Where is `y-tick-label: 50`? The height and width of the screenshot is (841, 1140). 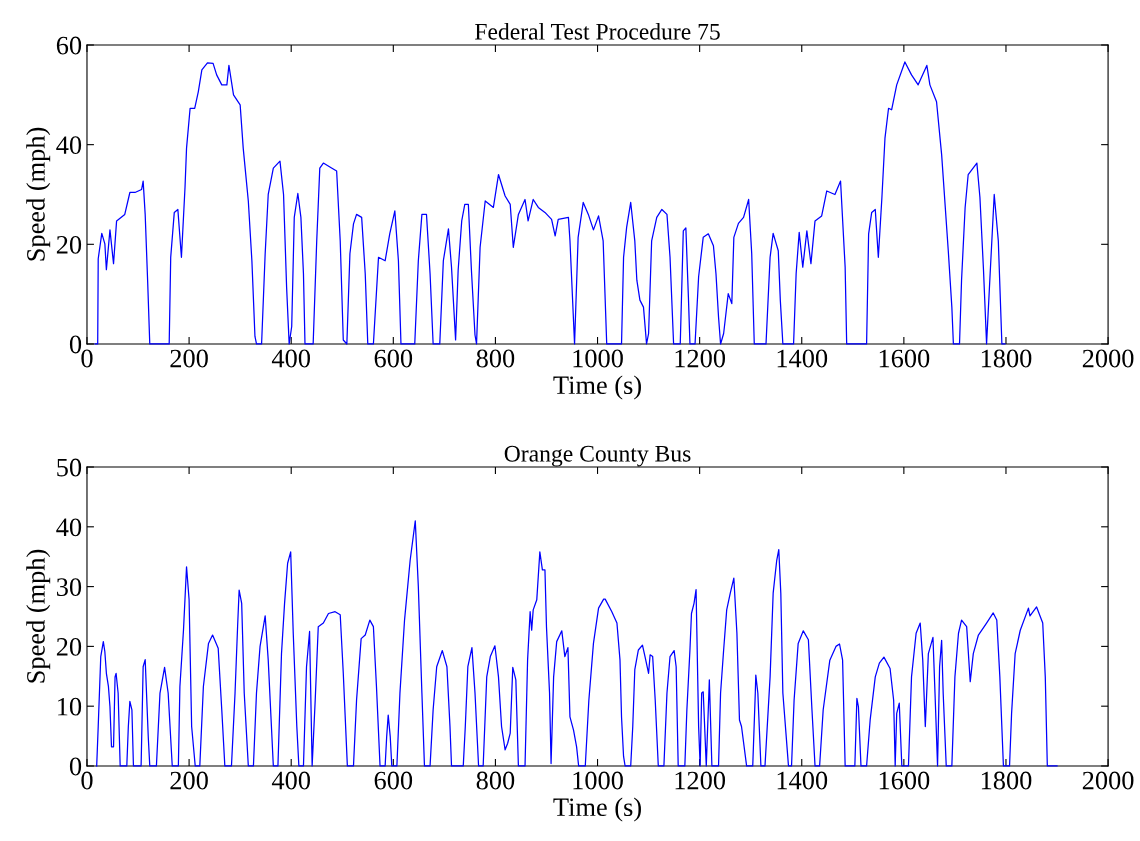
y-tick-label: 50 is located at coordinates (69, 467).